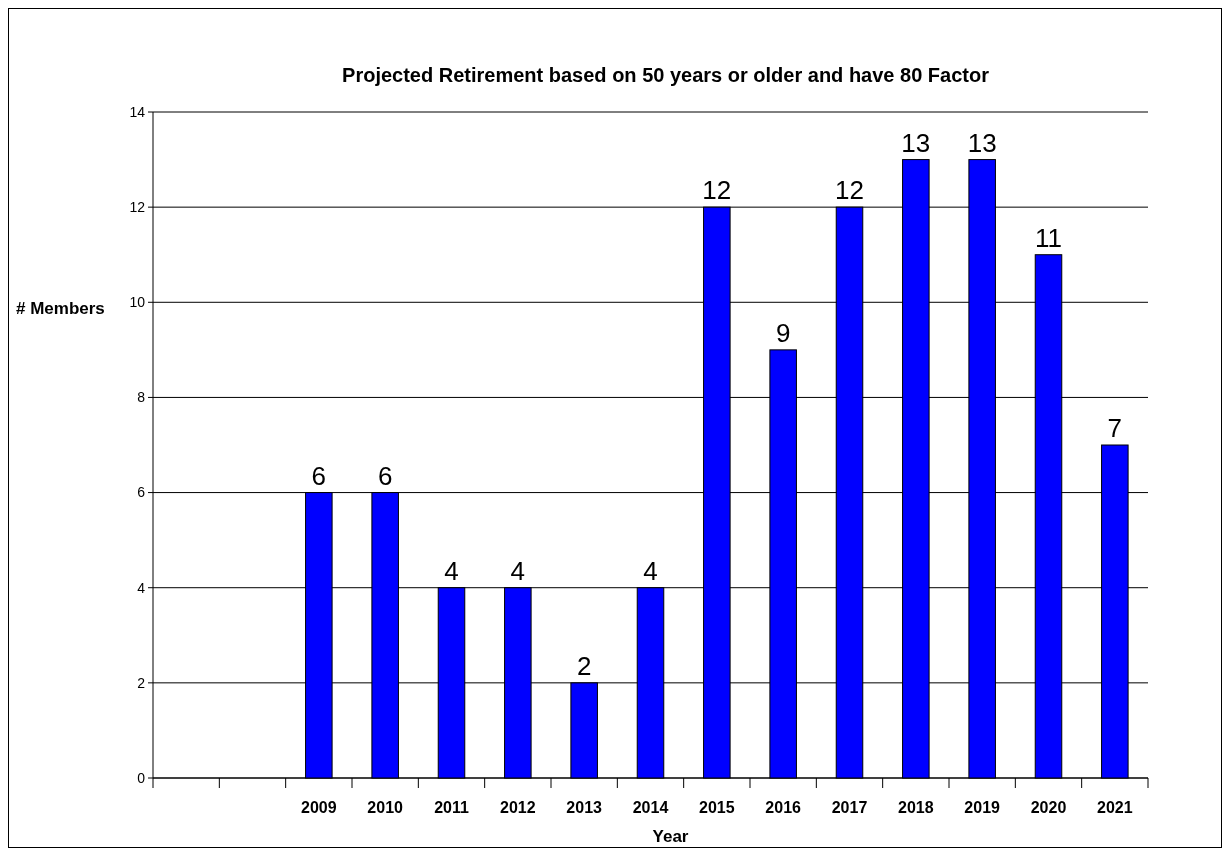 The height and width of the screenshot is (856, 1230). Describe the element at coordinates (518, 807) in the screenshot. I see `x-tick-label: 2012` at that location.